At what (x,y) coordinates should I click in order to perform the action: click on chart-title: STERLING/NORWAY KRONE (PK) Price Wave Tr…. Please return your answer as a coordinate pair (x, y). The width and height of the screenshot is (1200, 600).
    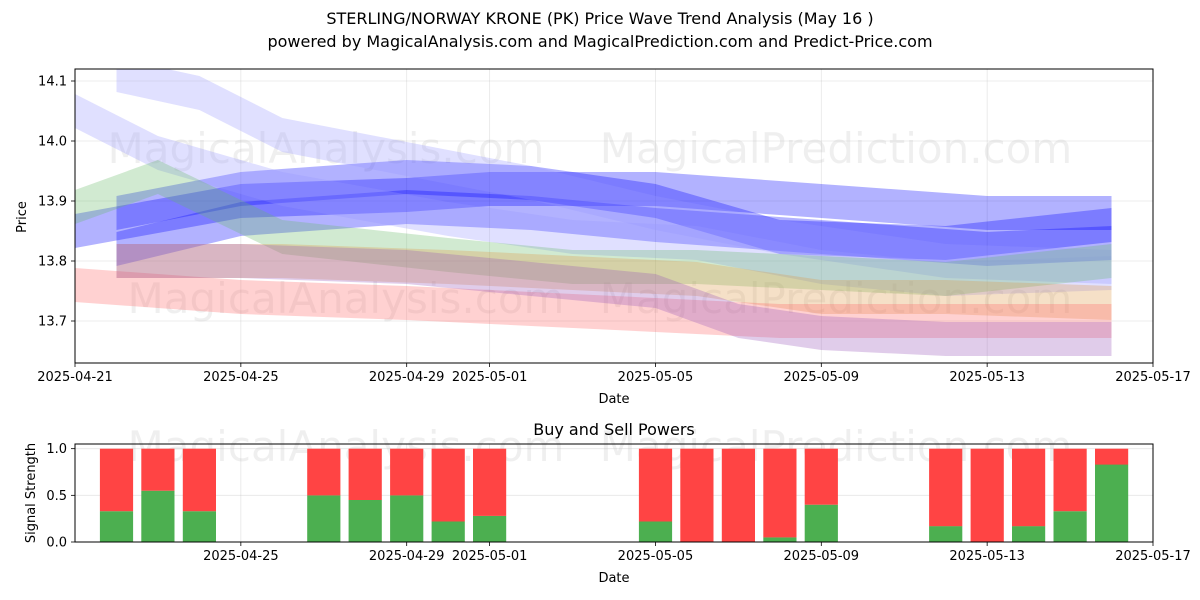
    Looking at the image, I should click on (600, 18).